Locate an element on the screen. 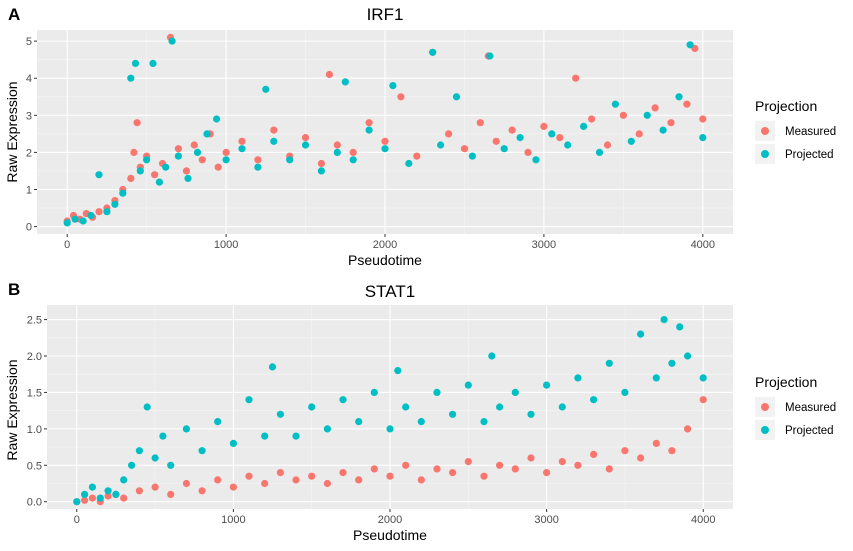 This screenshot has height=551, width=853. y-tick-label: 1.0 is located at coordinates (34, 430).